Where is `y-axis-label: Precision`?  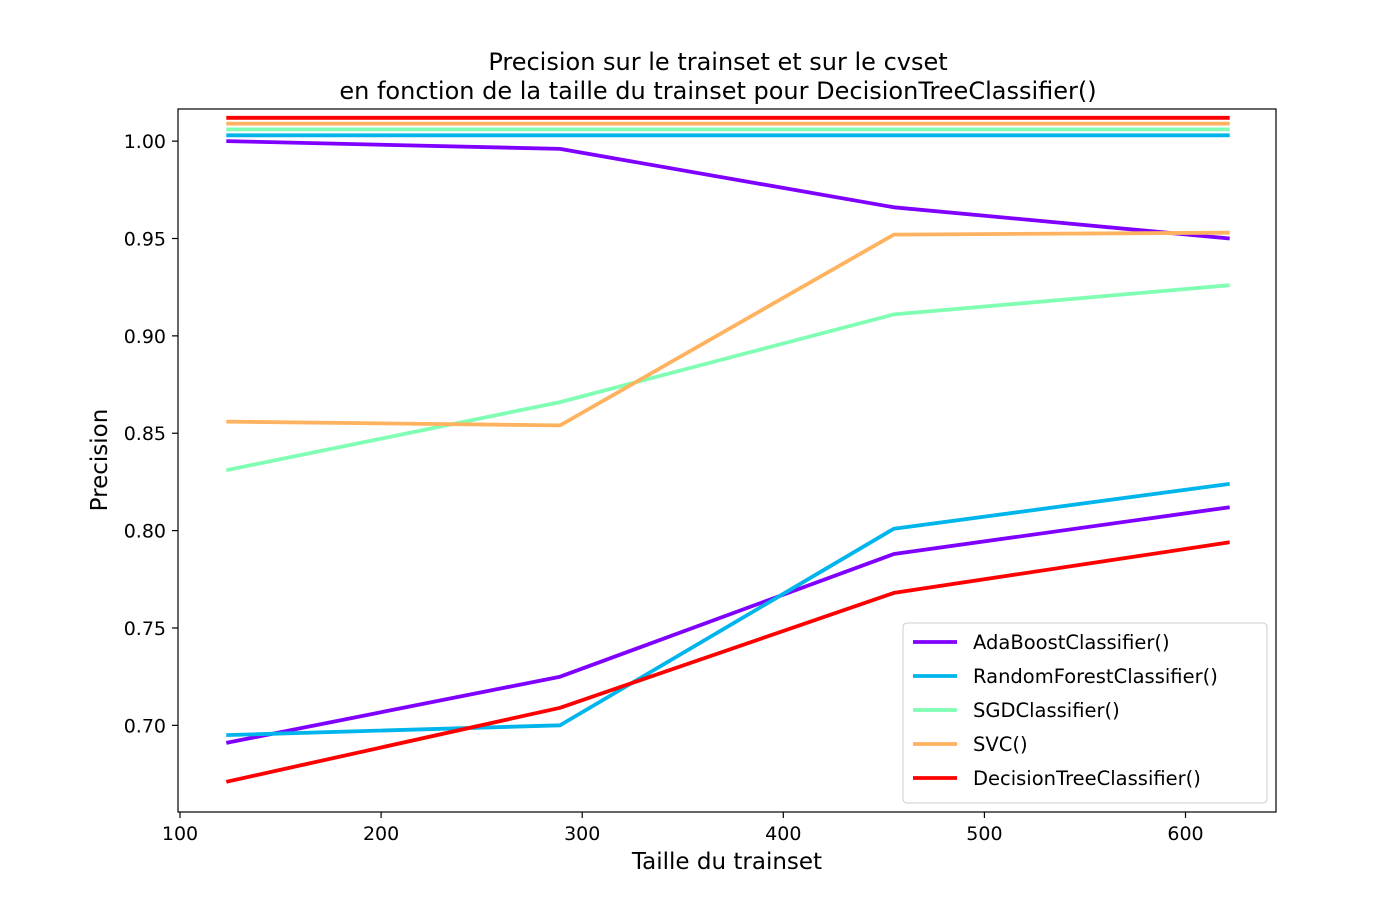
y-axis-label: Precision is located at coordinates (100, 460).